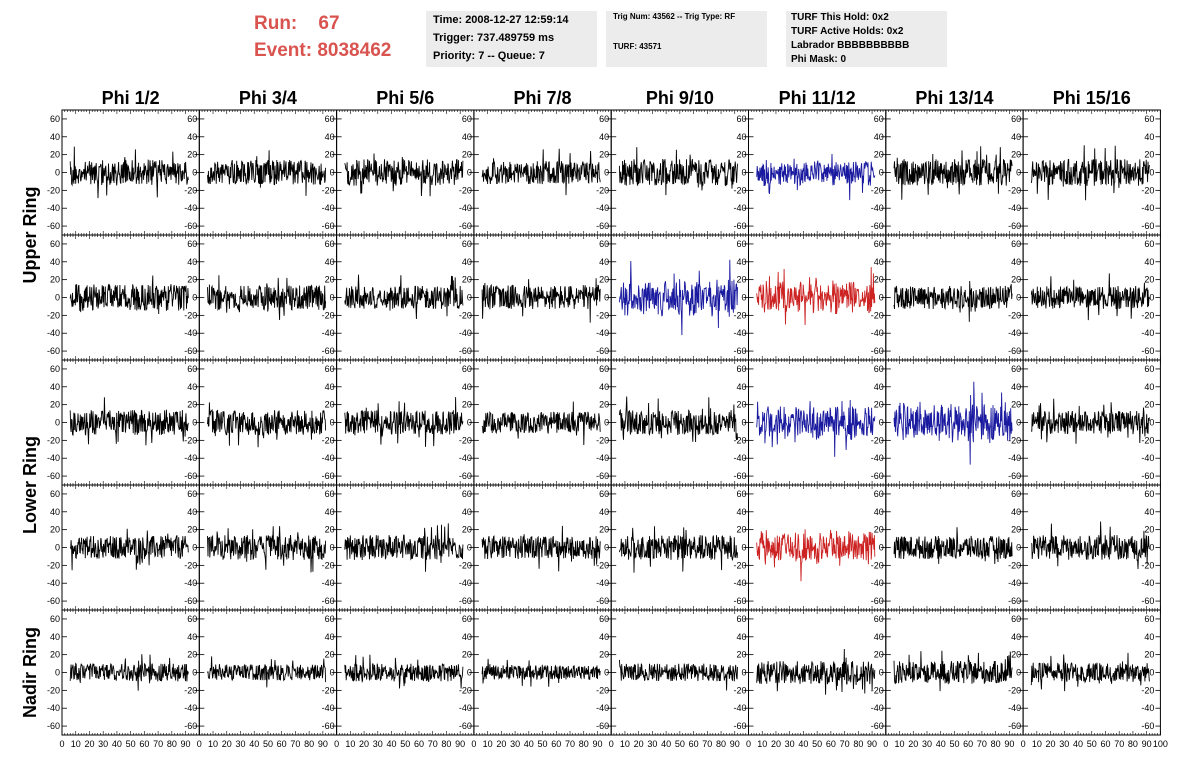  I want to click on run-value: 67, so click(329, 23).